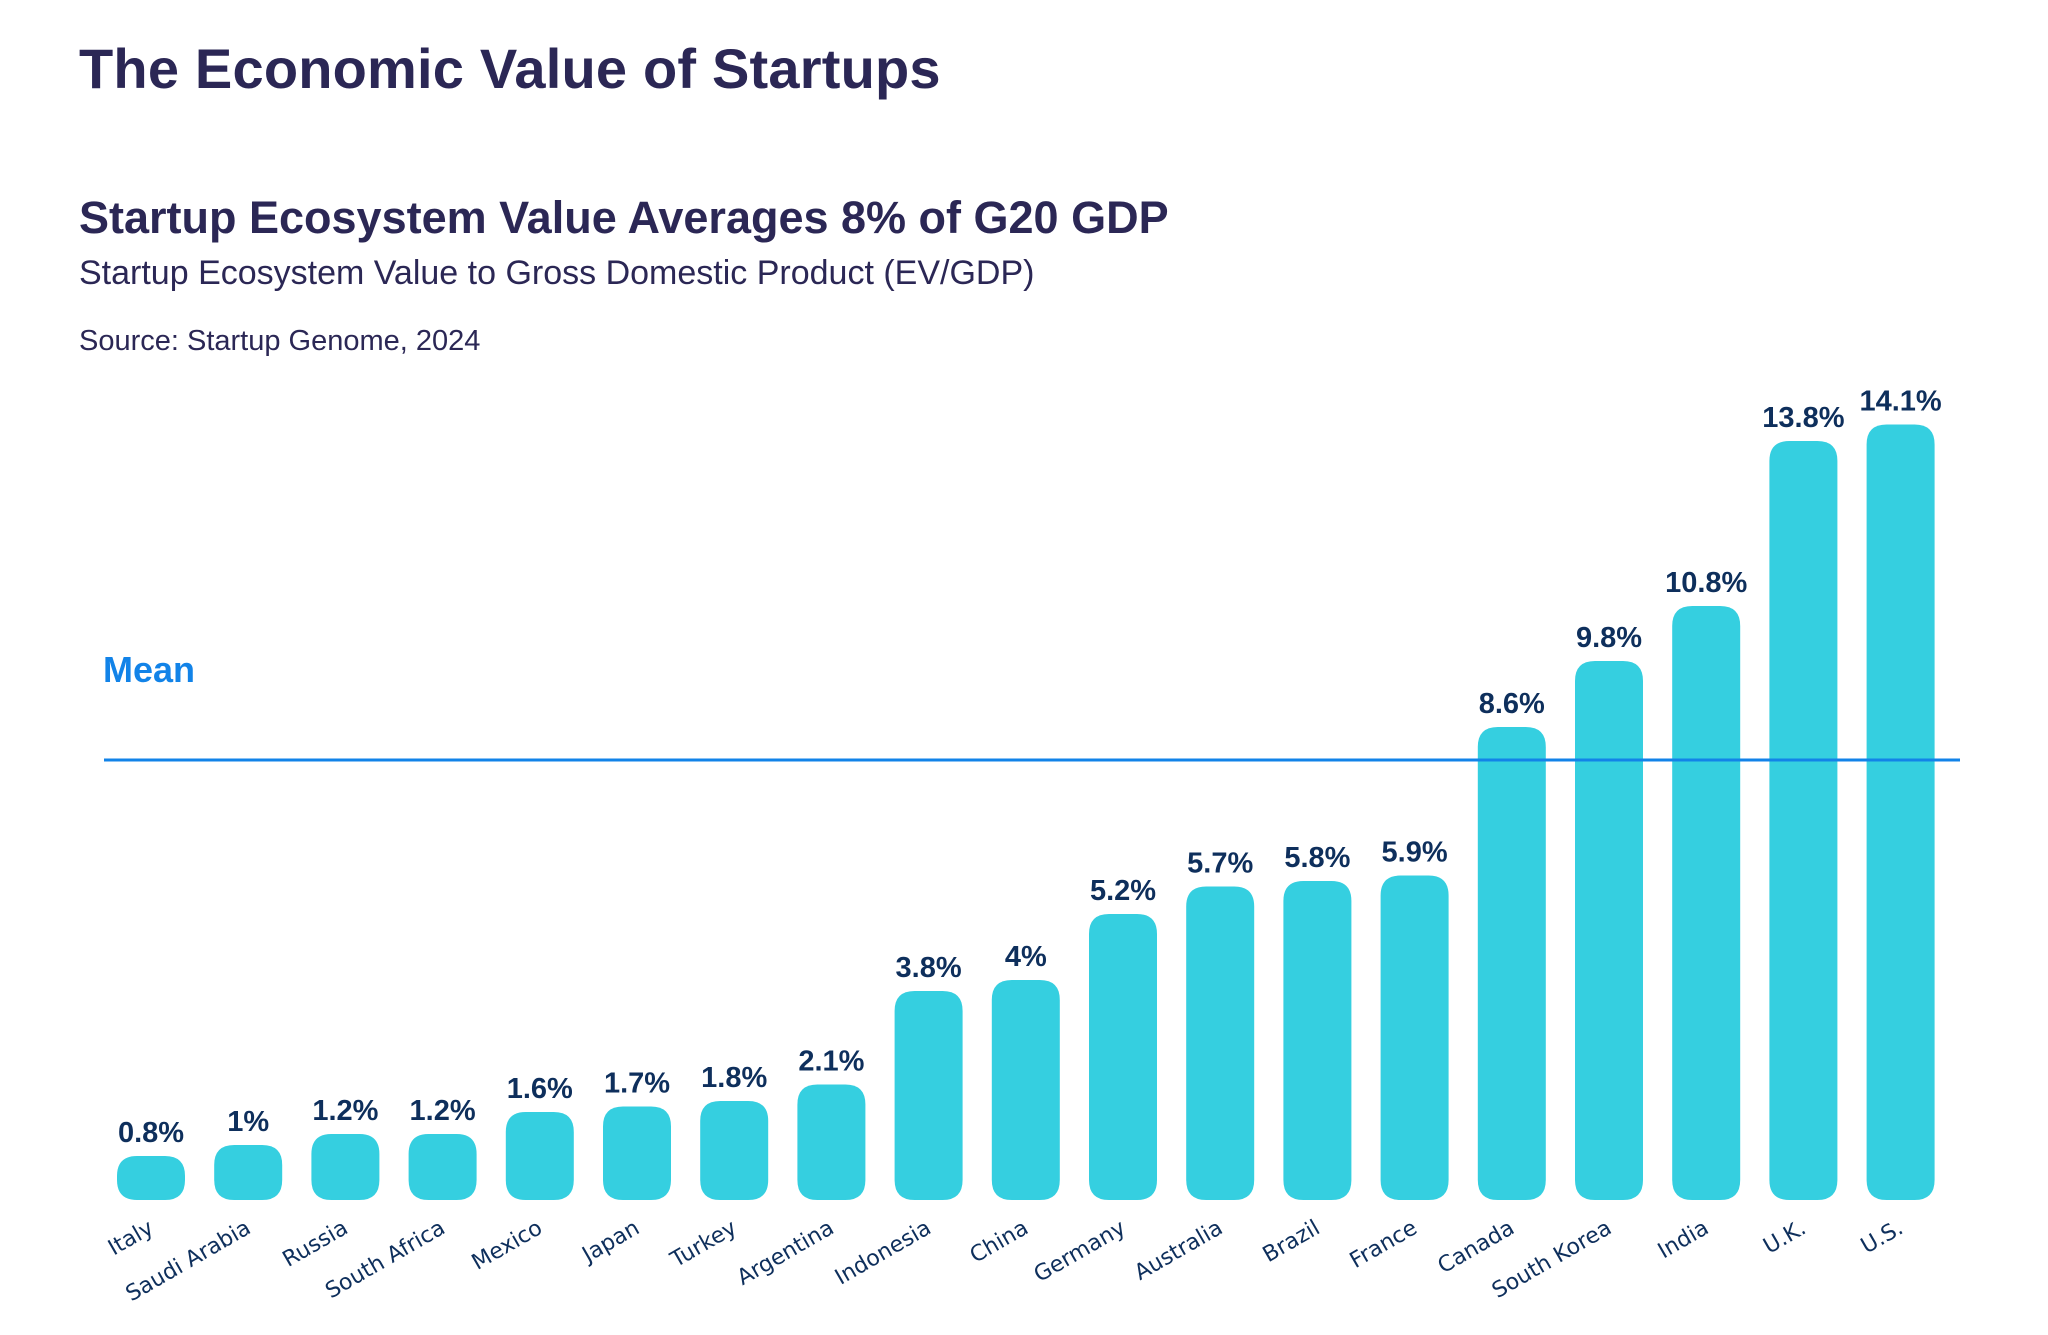 This screenshot has width=2048, height=1335. I want to click on bar-turkey, so click(734, 1150).